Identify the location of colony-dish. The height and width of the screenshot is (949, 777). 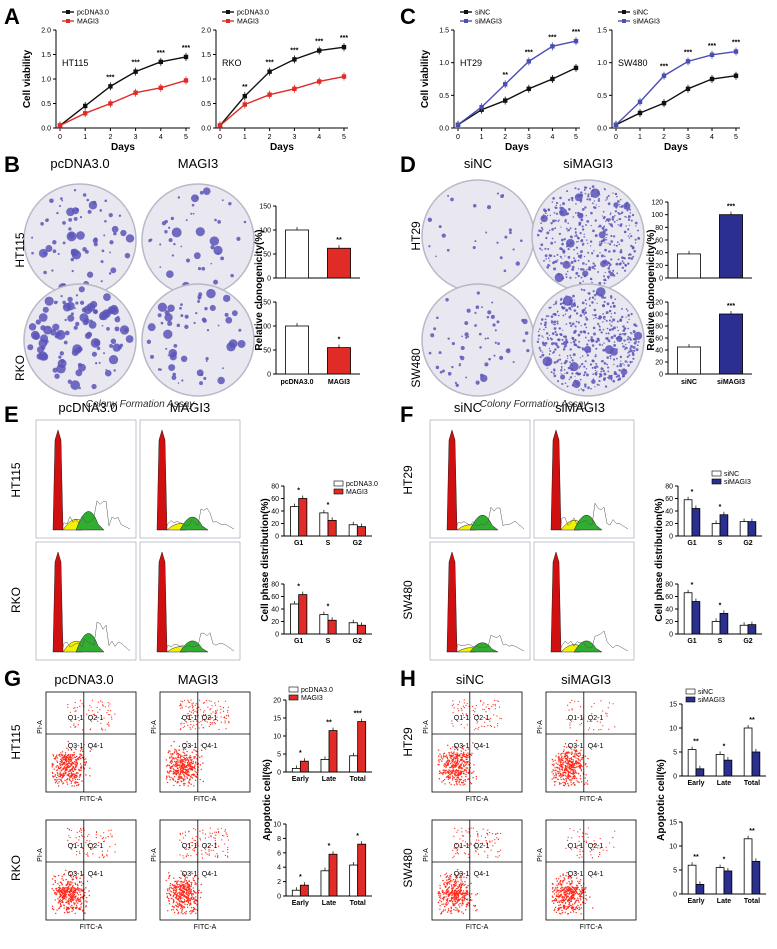
(198, 340).